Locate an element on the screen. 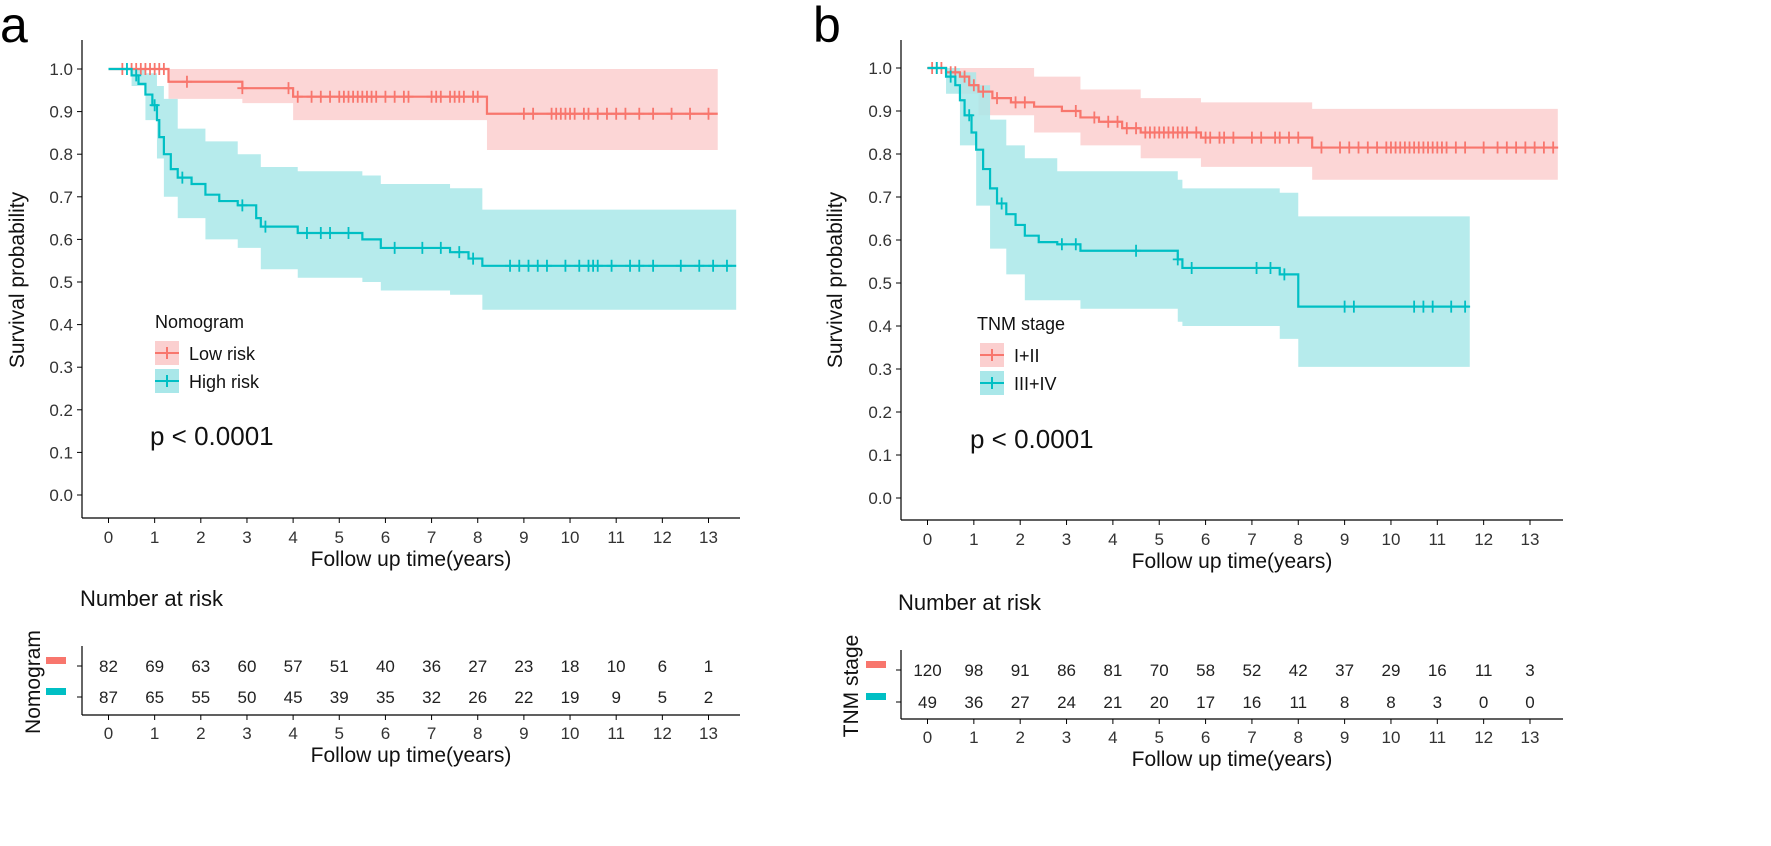  y-tick-label: 0.8 is located at coordinates (880, 154).